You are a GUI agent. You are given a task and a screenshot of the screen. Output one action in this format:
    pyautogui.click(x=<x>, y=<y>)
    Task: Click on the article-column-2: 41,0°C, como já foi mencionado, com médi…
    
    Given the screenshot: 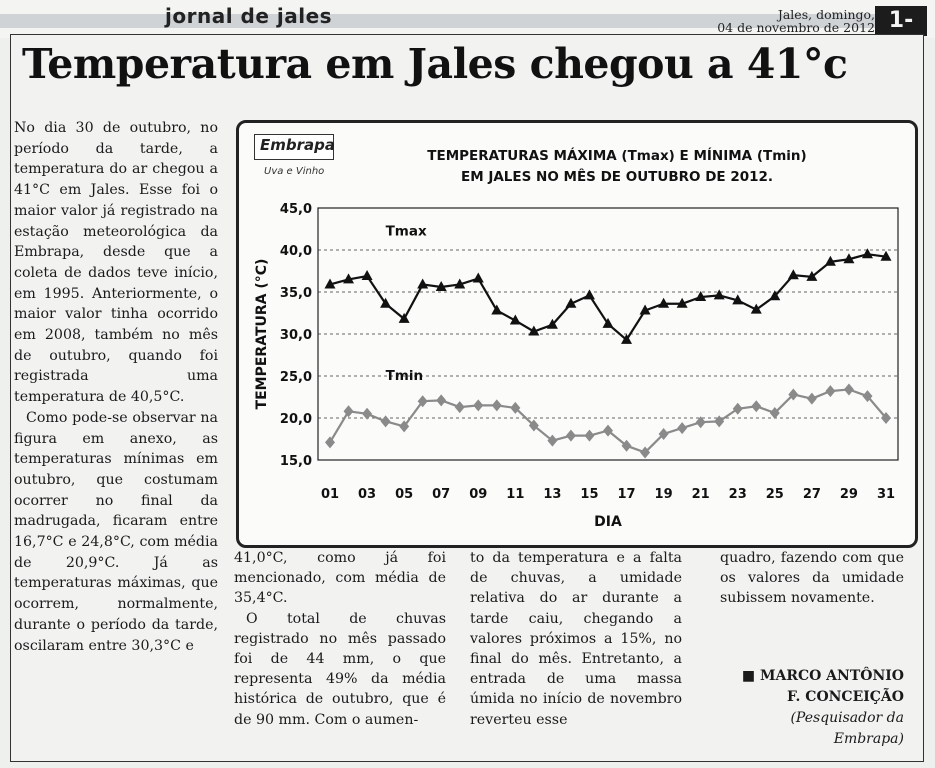 What is the action you would take?
    pyautogui.click(x=340, y=639)
    